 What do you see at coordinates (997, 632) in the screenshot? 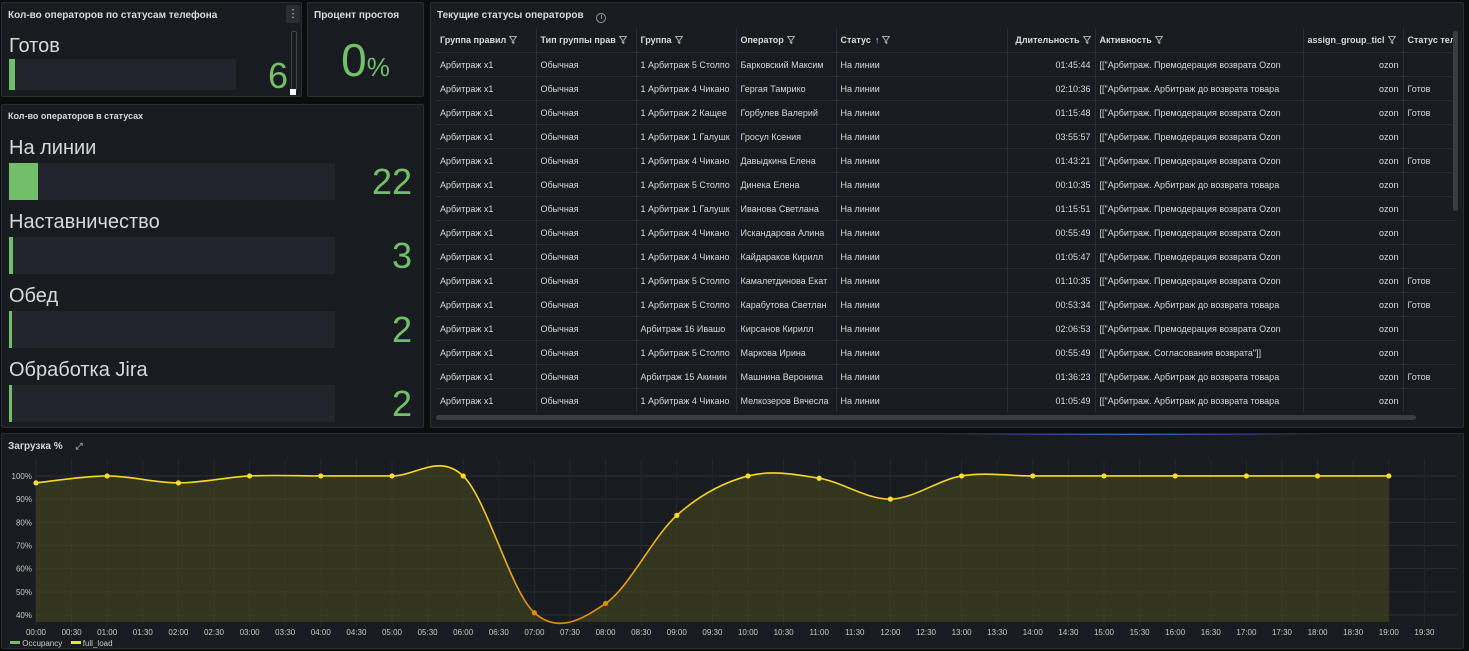
I see `x-tick-label: 13:30` at bounding box center [997, 632].